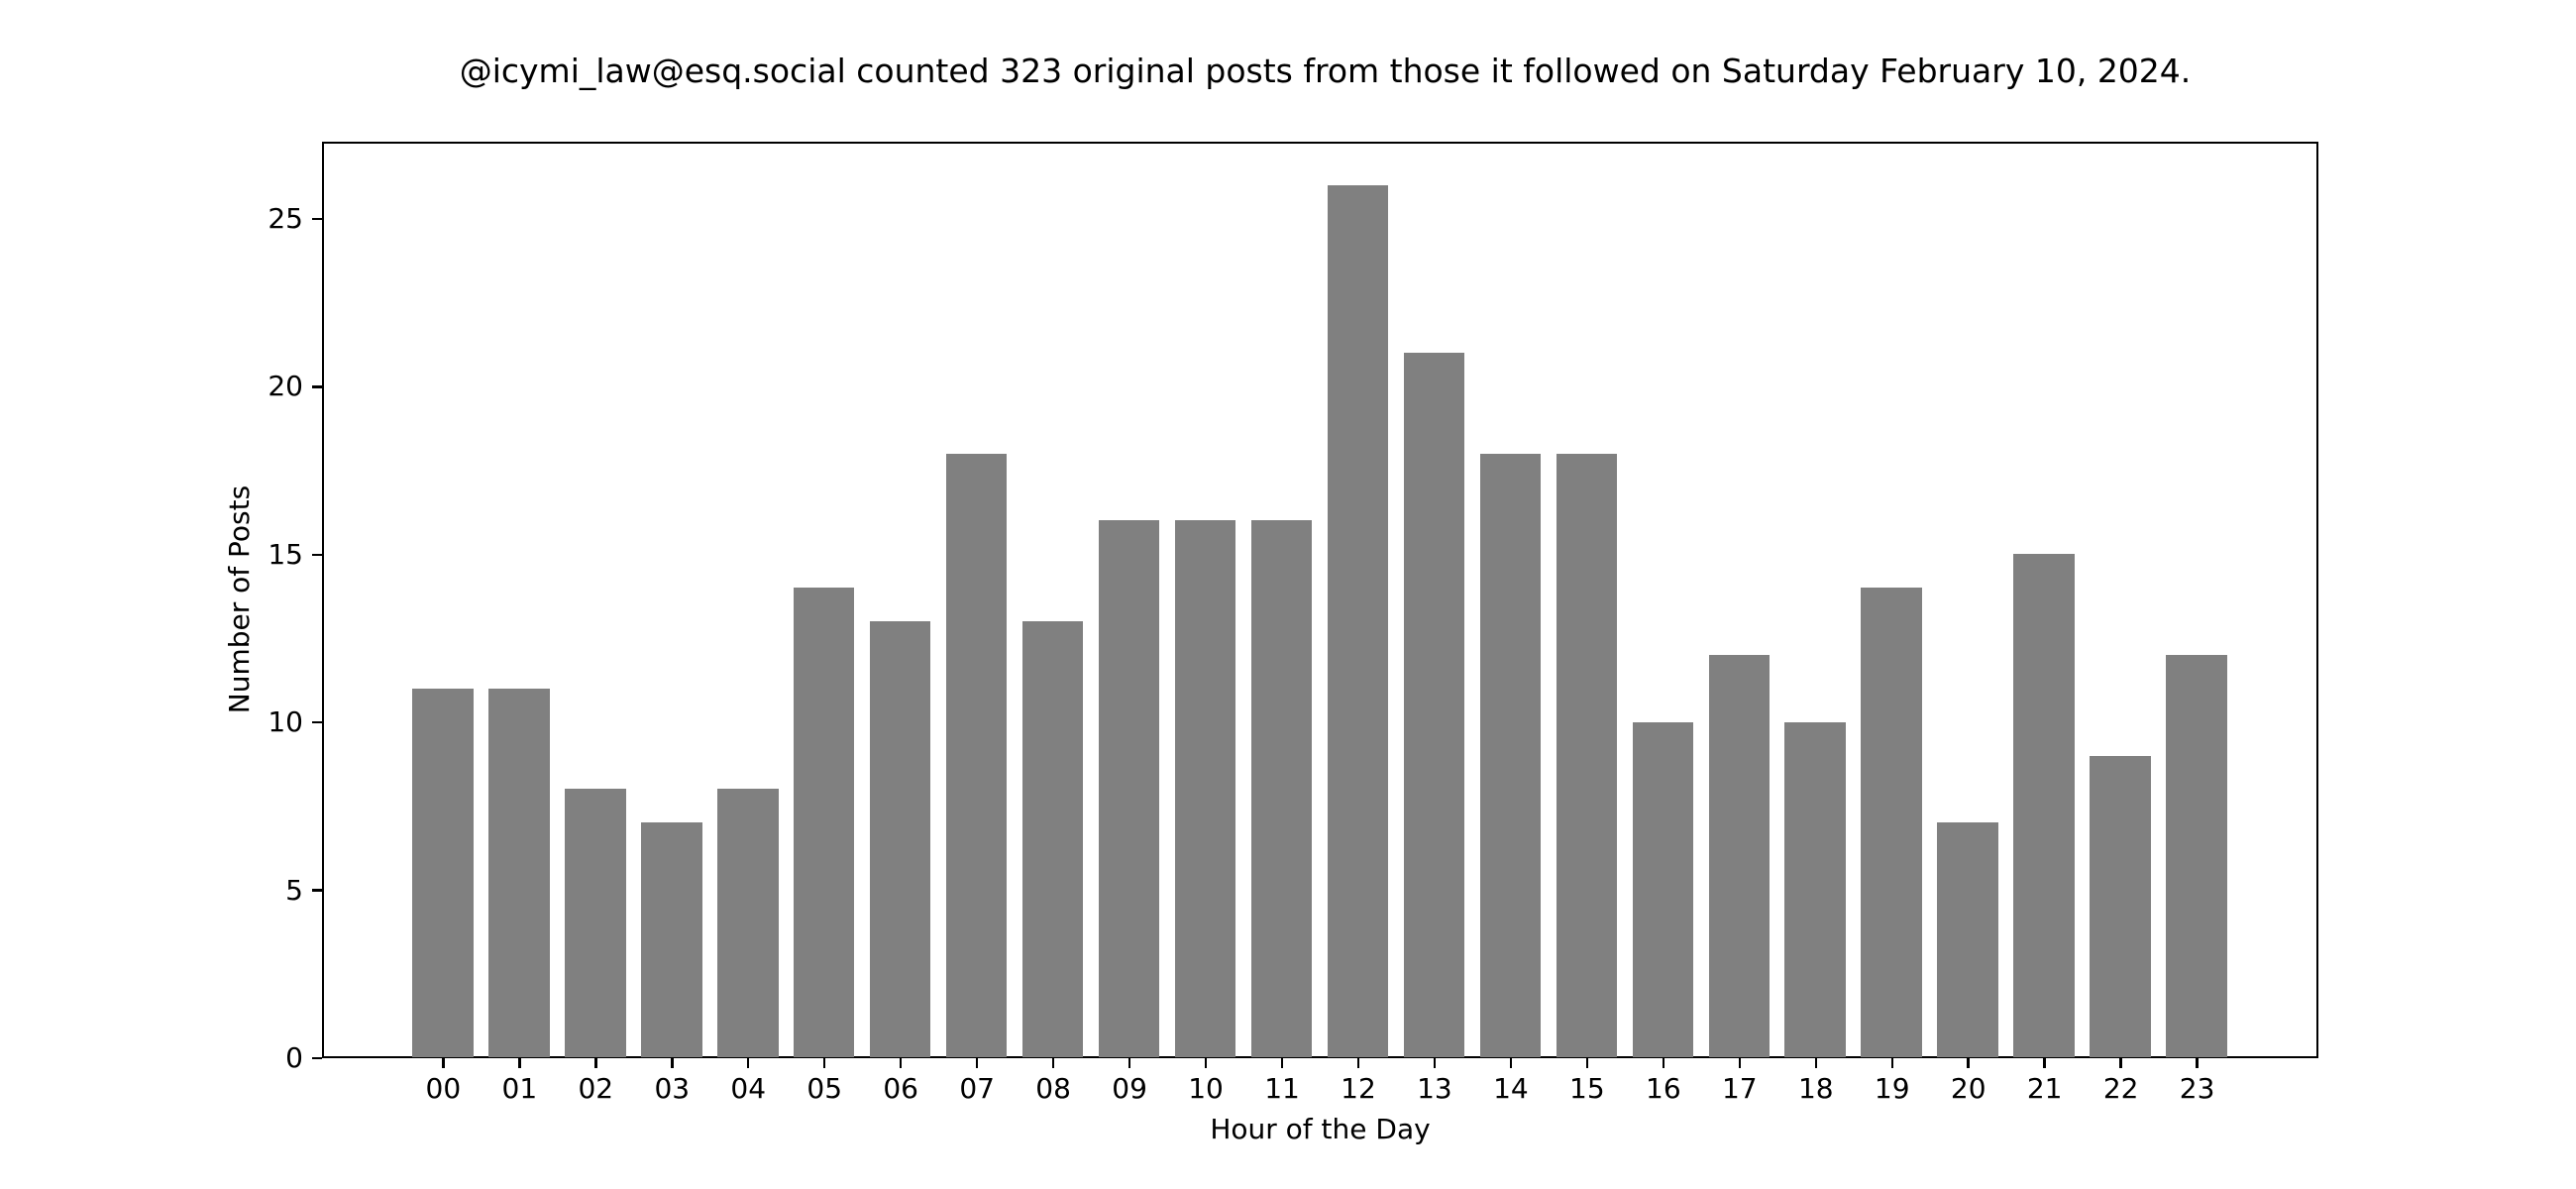 Image resolution: width=2576 pixels, height=1189 pixels. I want to click on y-axis-label: Number of Posts, so click(239, 599).